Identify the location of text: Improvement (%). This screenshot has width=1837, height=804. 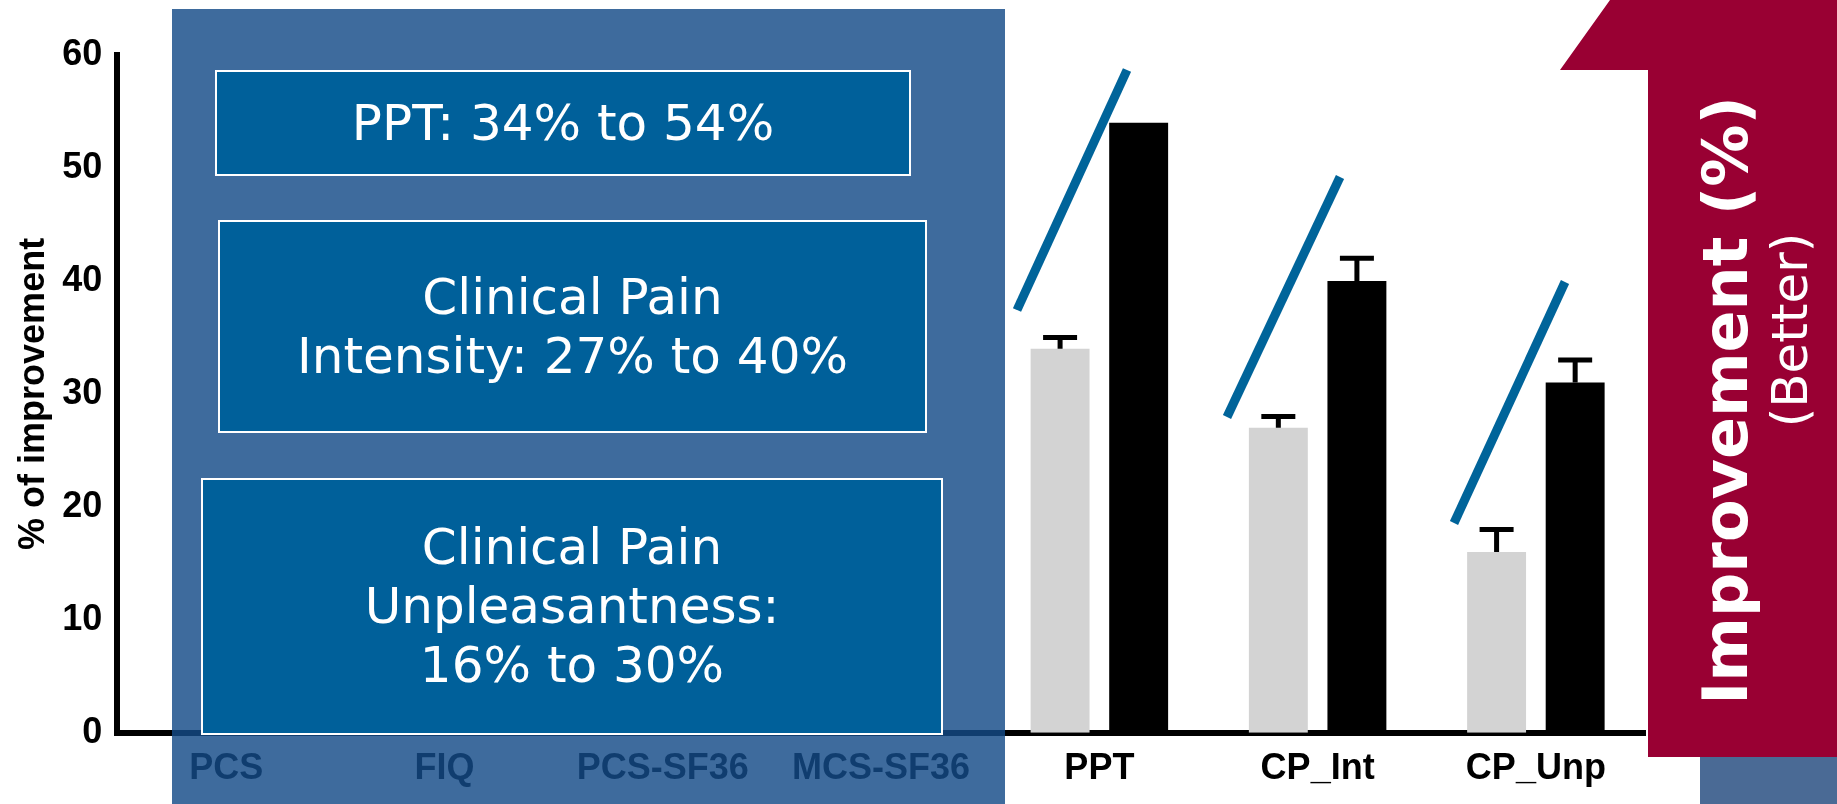
(1725, 400).